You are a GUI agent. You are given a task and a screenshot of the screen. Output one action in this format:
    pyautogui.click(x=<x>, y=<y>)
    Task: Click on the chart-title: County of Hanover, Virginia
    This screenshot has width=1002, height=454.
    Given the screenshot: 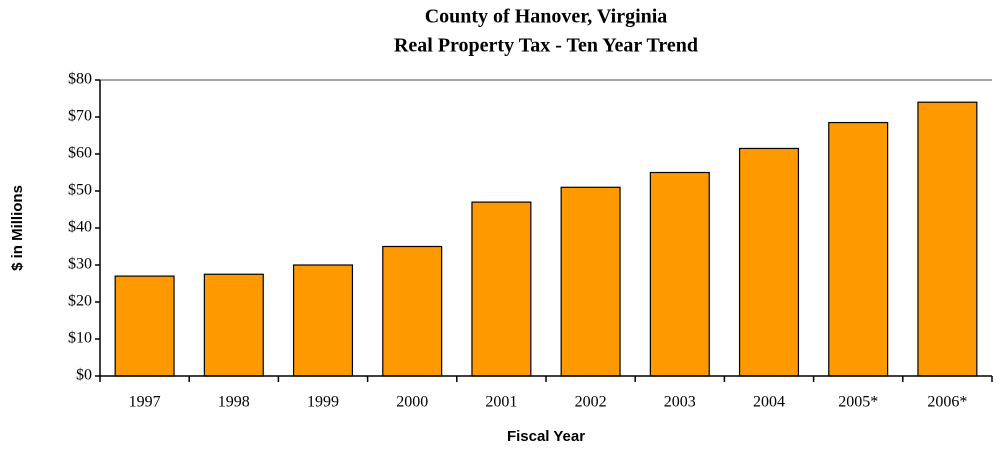 What is the action you would take?
    pyautogui.click(x=546, y=17)
    